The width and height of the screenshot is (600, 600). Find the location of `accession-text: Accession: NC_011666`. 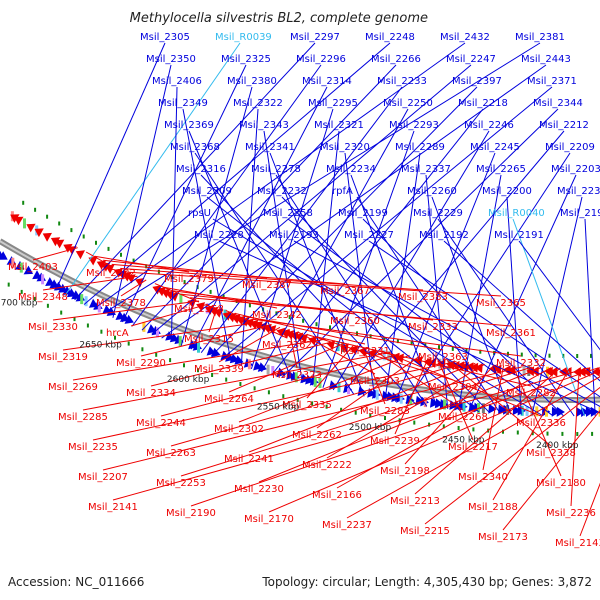

accession-text: Accession: NC_011666 is located at coordinates (76, 582).